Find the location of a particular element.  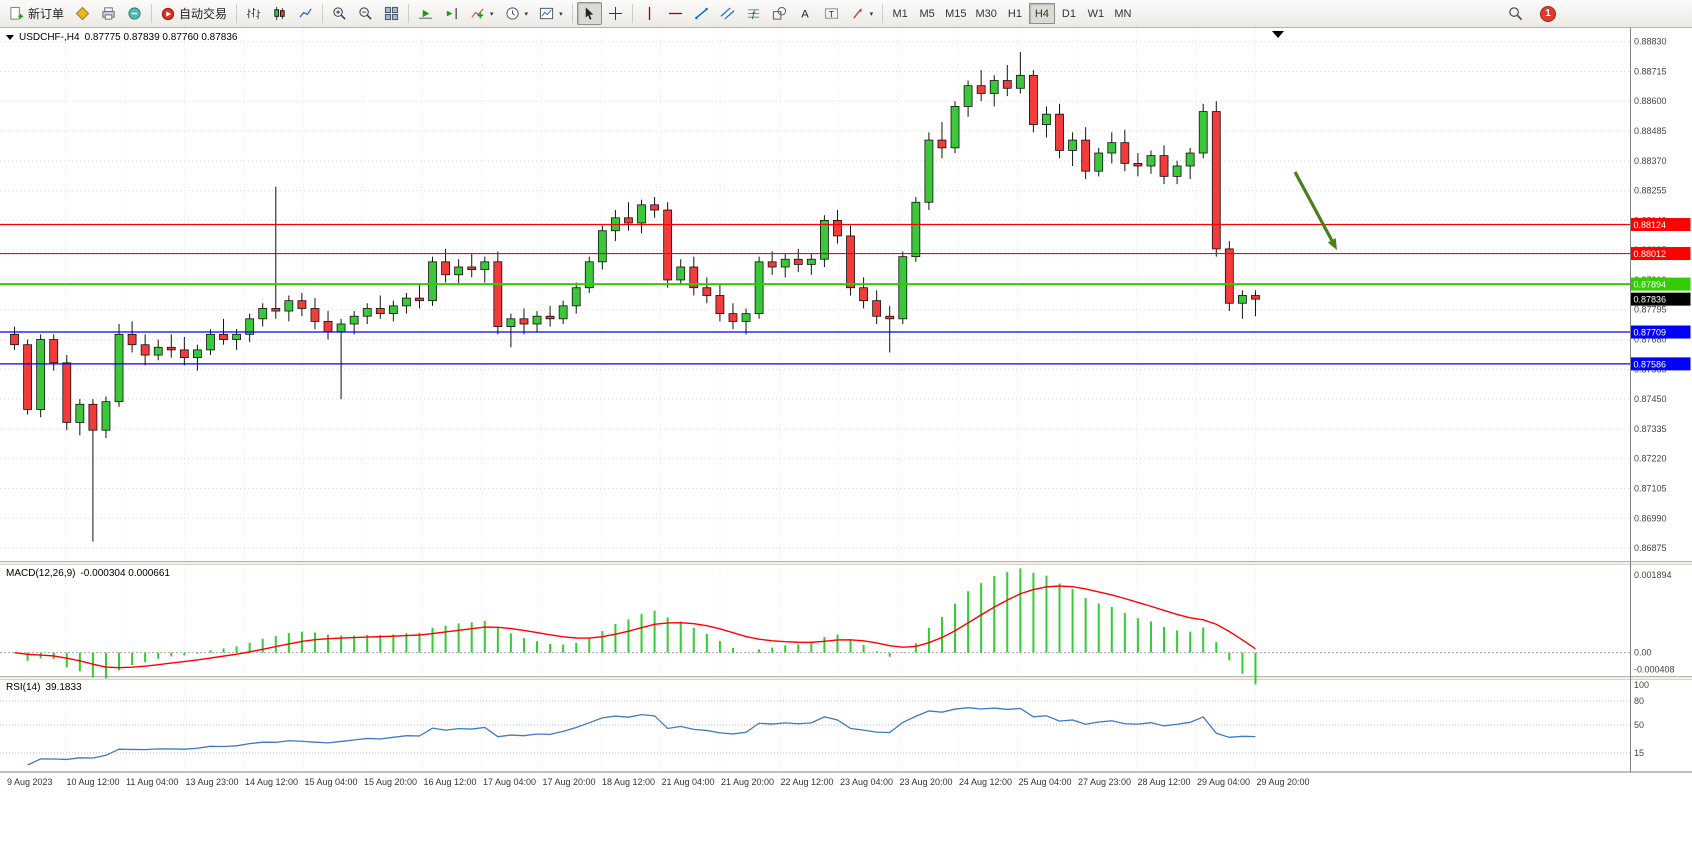

fibonacci-icon: ƒ is located at coordinates (753, 14).